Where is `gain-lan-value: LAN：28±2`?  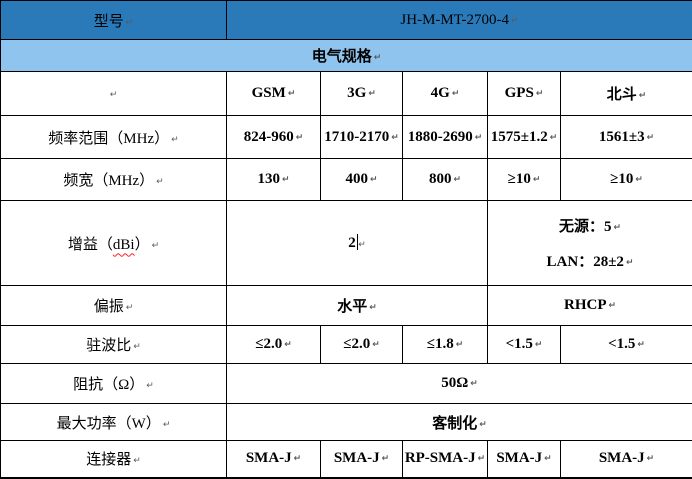
gain-lan-value: LAN：28±2 is located at coordinates (590, 260).